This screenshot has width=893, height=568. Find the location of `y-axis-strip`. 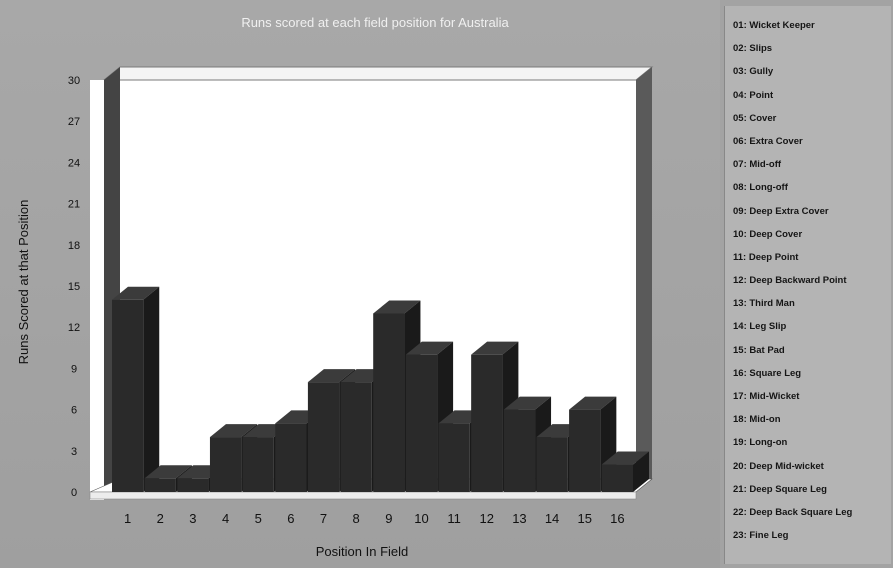

y-axis-strip is located at coordinates (97, 290).